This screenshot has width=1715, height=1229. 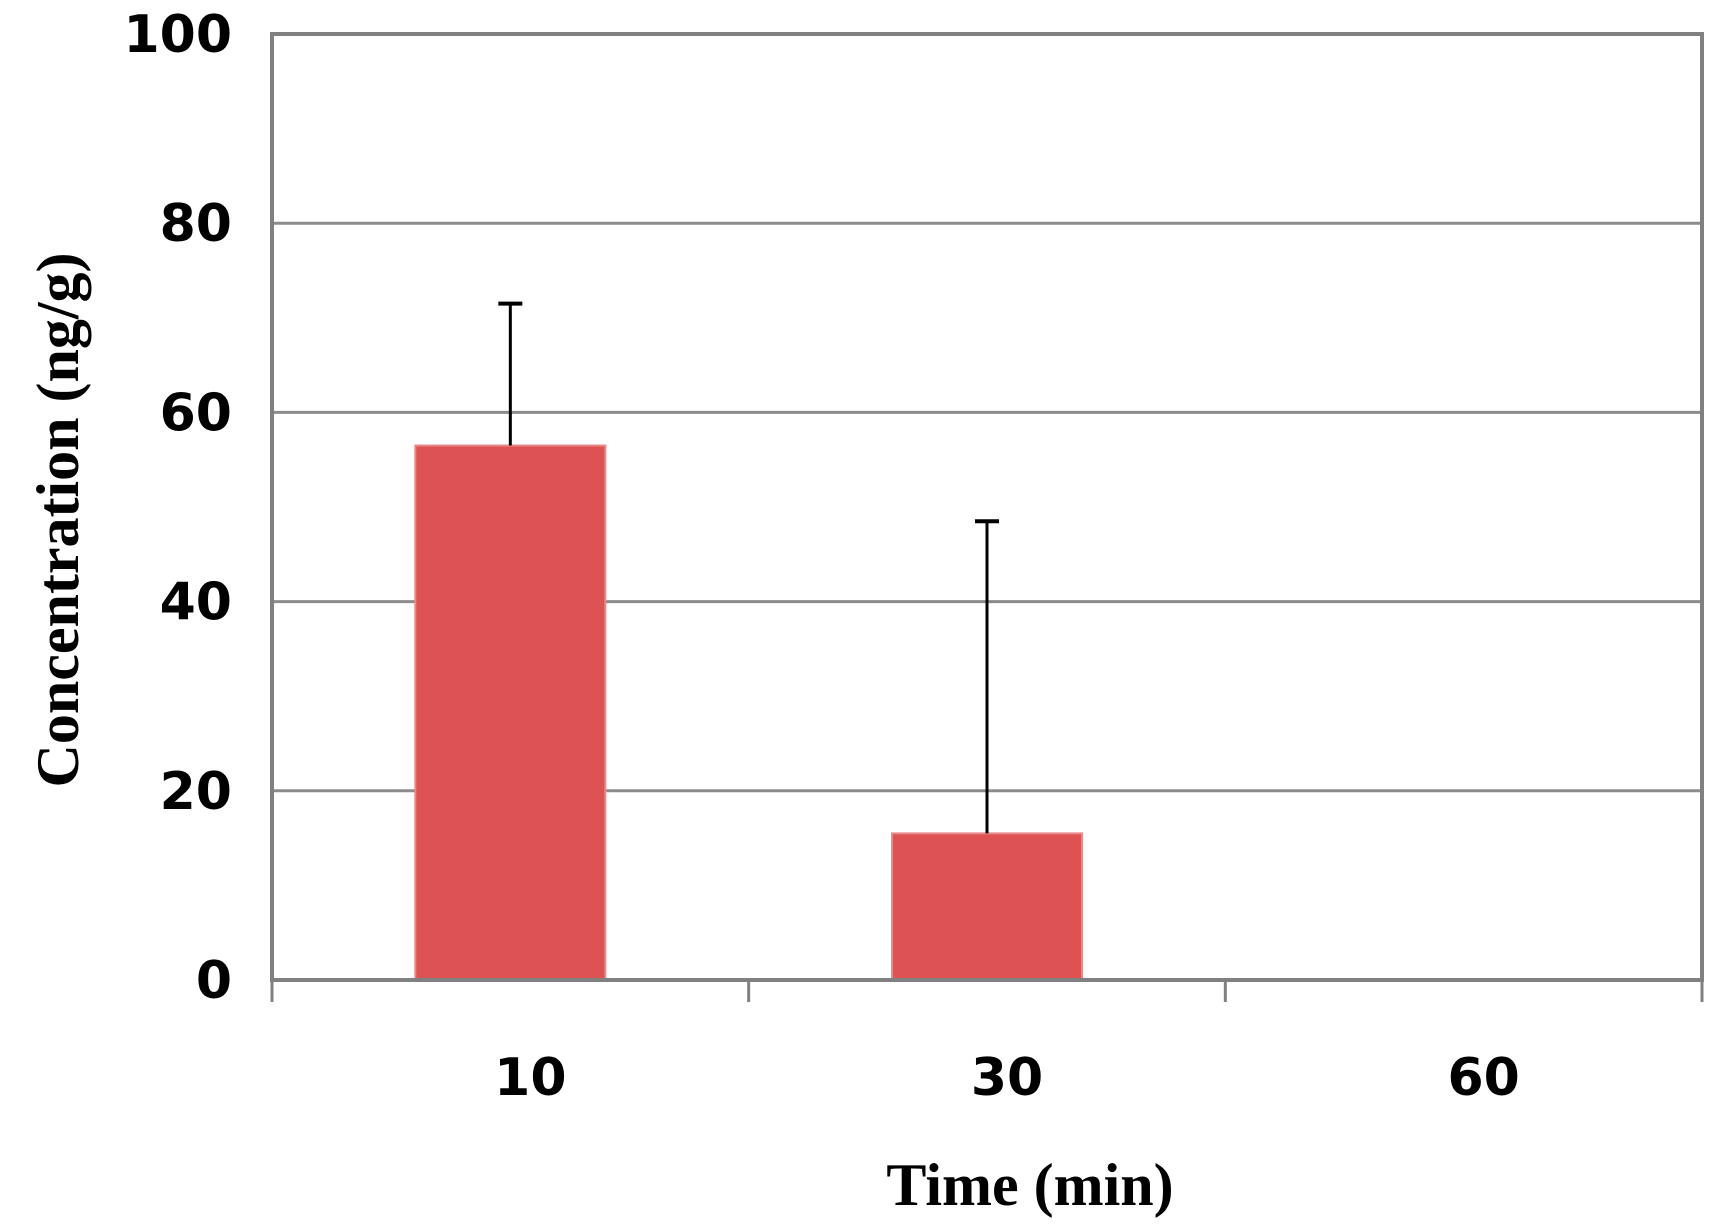 What do you see at coordinates (196, 413) in the screenshot?
I see `y-tick-label: 60` at bounding box center [196, 413].